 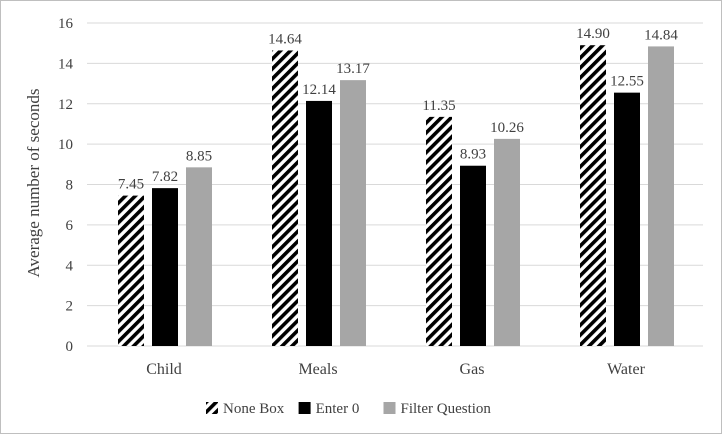 What do you see at coordinates (285, 198) in the screenshot?
I see `bar-none-box-meals` at bounding box center [285, 198].